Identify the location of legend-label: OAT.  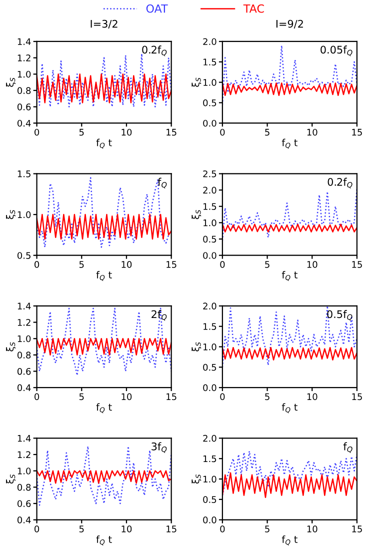
(157, 8).